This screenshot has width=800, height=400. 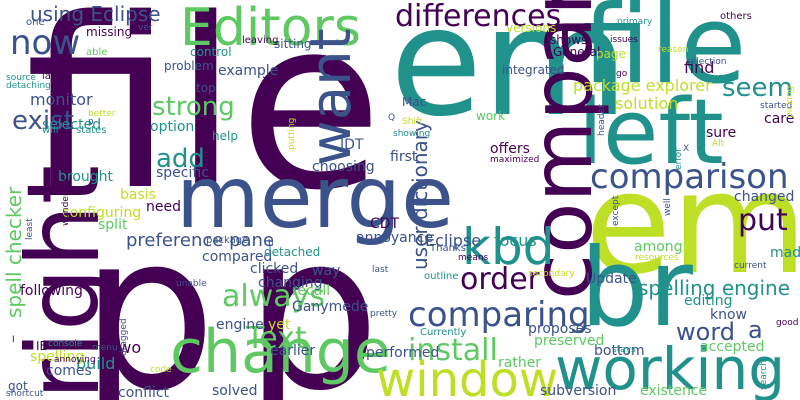 What do you see at coordinates (412, 134) in the screenshot?
I see `cloud-word: showing` at bounding box center [412, 134].